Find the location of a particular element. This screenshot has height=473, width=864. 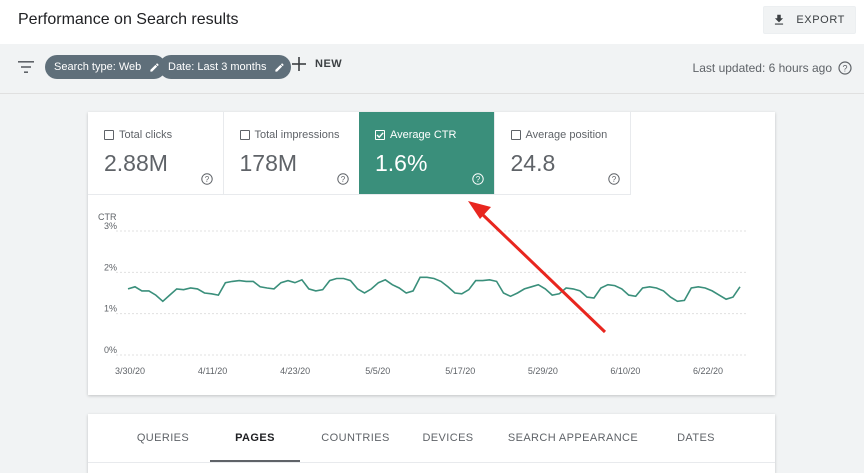

metric-label: Total impressions is located at coordinates (289, 135).